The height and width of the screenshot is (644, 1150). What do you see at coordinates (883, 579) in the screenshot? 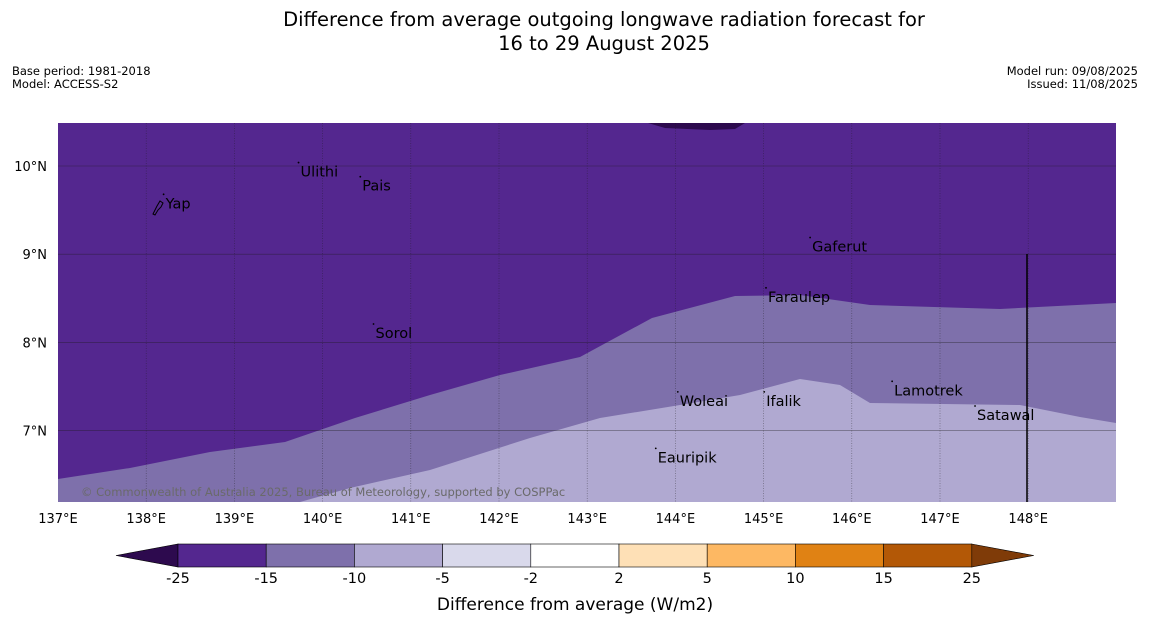
I see `colorbar-tick-label: 15` at bounding box center [883, 579].